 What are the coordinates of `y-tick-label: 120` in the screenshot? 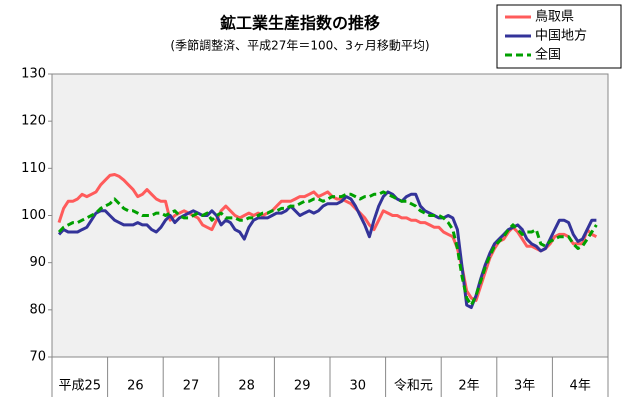 It's located at (33, 121).